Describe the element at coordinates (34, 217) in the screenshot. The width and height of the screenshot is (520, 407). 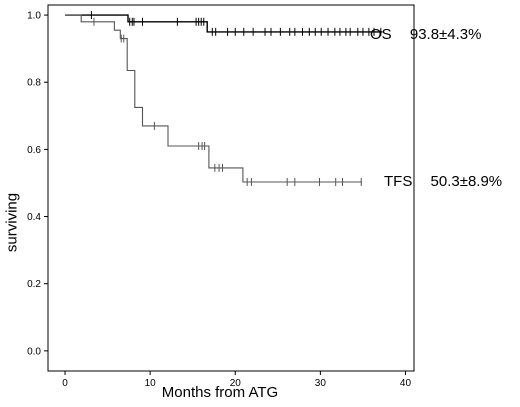
I see `y-tick-label-2: 0.4` at that location.